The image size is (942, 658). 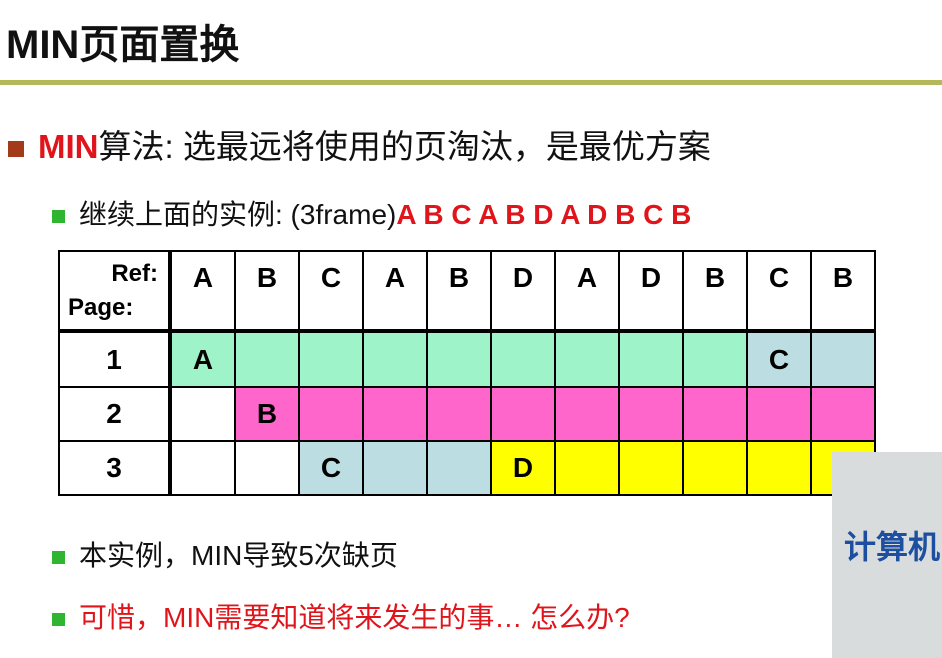 I want to click on row-label: 2, so click(x=115, y=414).